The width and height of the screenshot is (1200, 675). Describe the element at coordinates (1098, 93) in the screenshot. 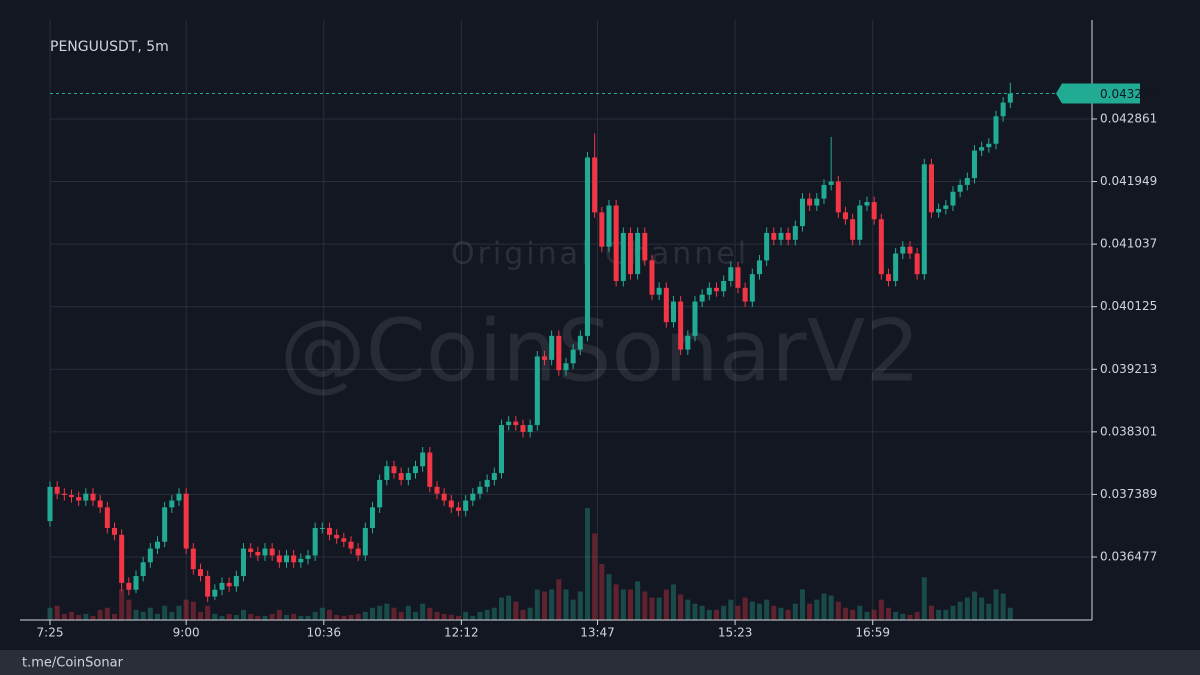

I see `last-price-tag` at that location.